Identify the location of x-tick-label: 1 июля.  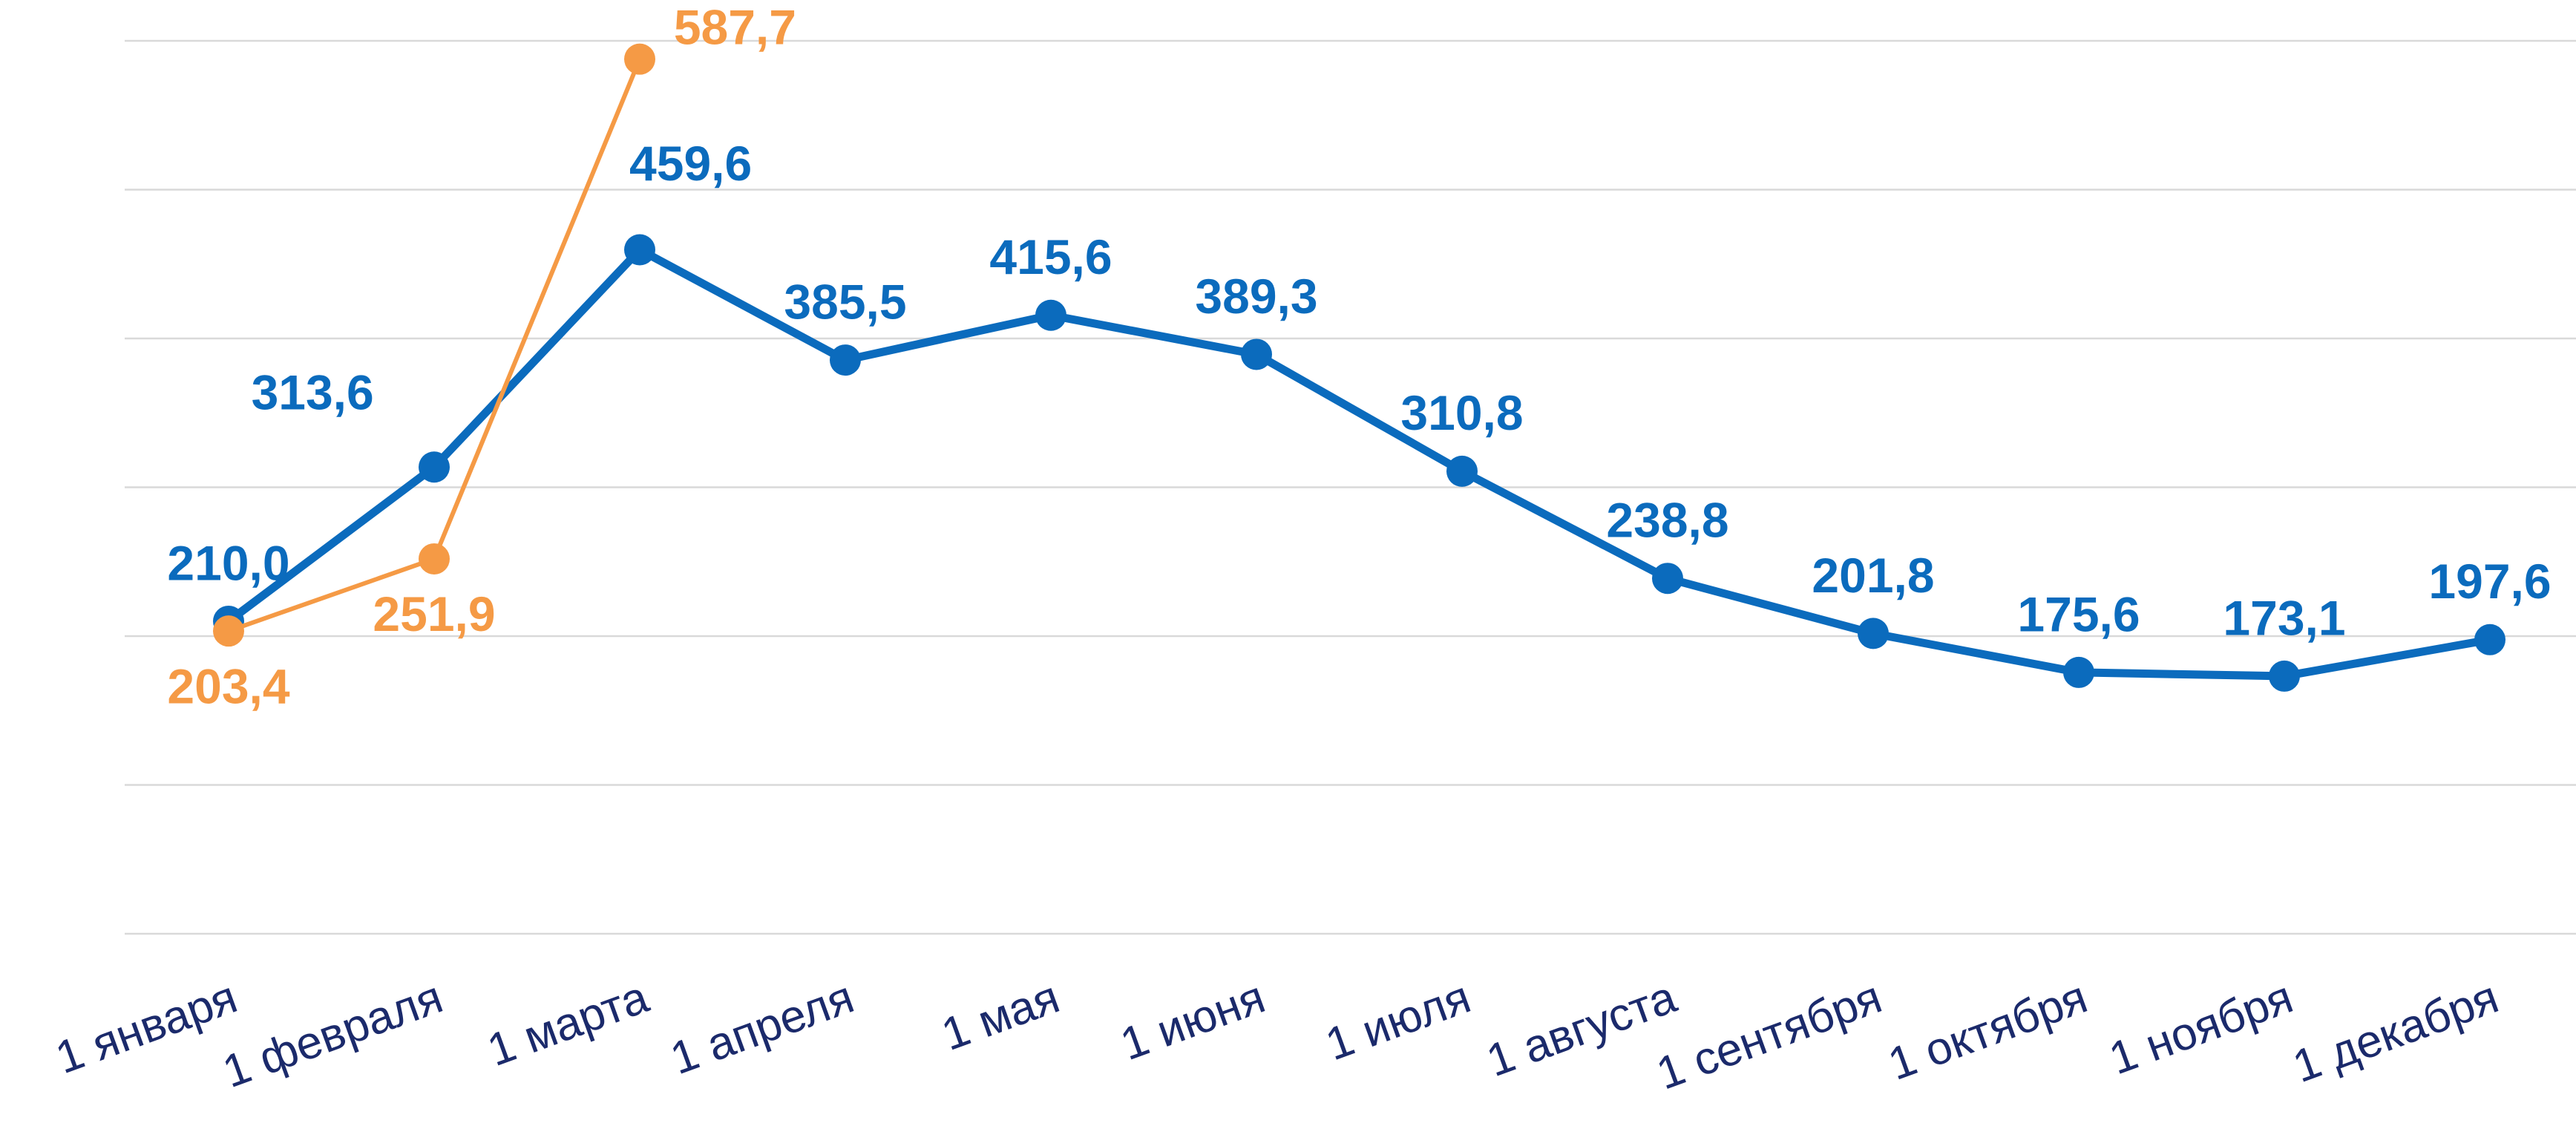
(1399, 1021).